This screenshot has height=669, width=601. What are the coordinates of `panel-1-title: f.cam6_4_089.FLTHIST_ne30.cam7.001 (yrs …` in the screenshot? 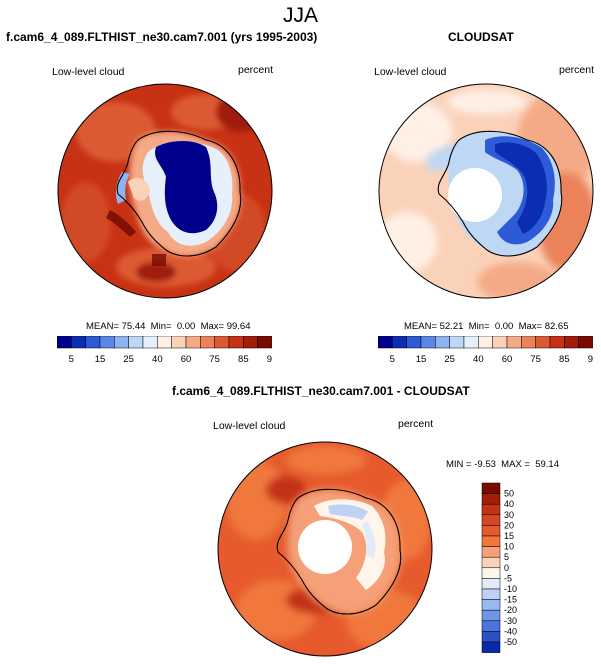 It's located at (162, 37).